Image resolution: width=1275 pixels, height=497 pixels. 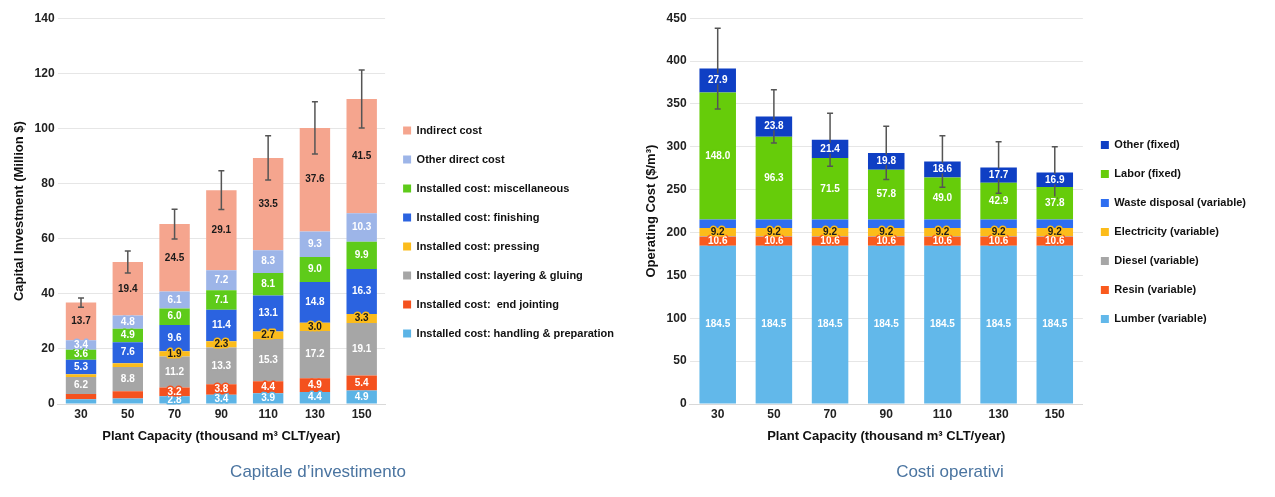 I want to click on data-label: 148.0, so click(x=718, y=155).